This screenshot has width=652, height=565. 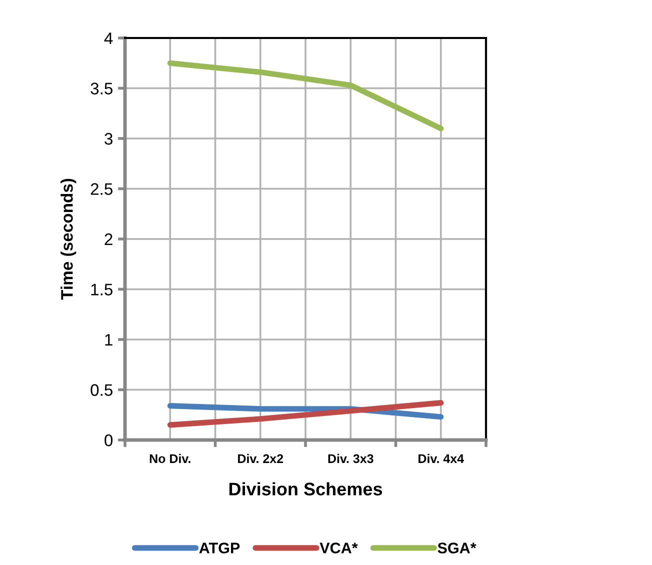 I want to click on y-tick-label: 1, so click(x=108, y=340).